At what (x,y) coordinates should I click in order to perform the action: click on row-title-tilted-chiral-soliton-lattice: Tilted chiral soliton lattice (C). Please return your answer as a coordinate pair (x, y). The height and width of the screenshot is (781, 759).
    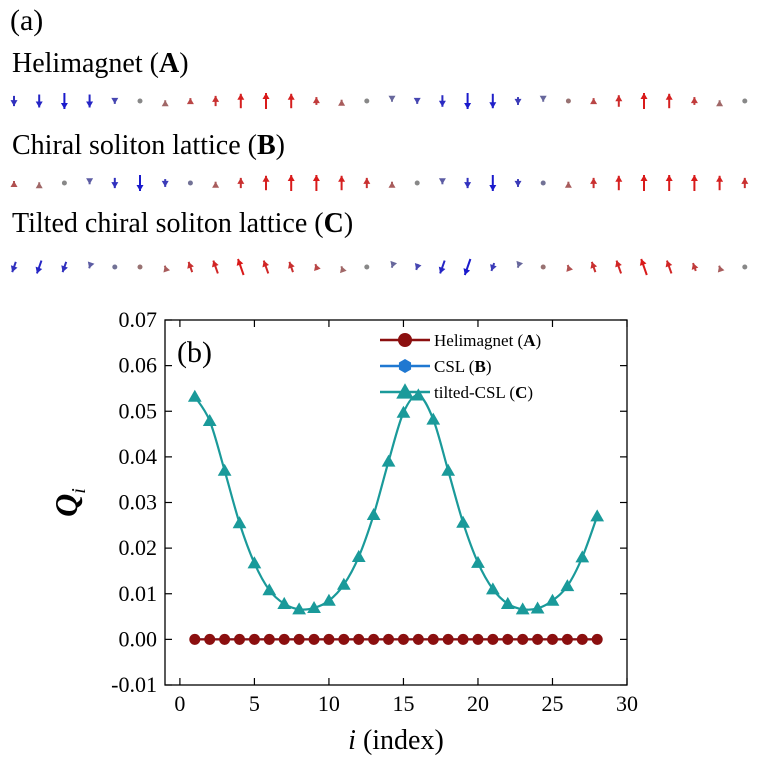
    Looking at the image, I should click on (182, 224).